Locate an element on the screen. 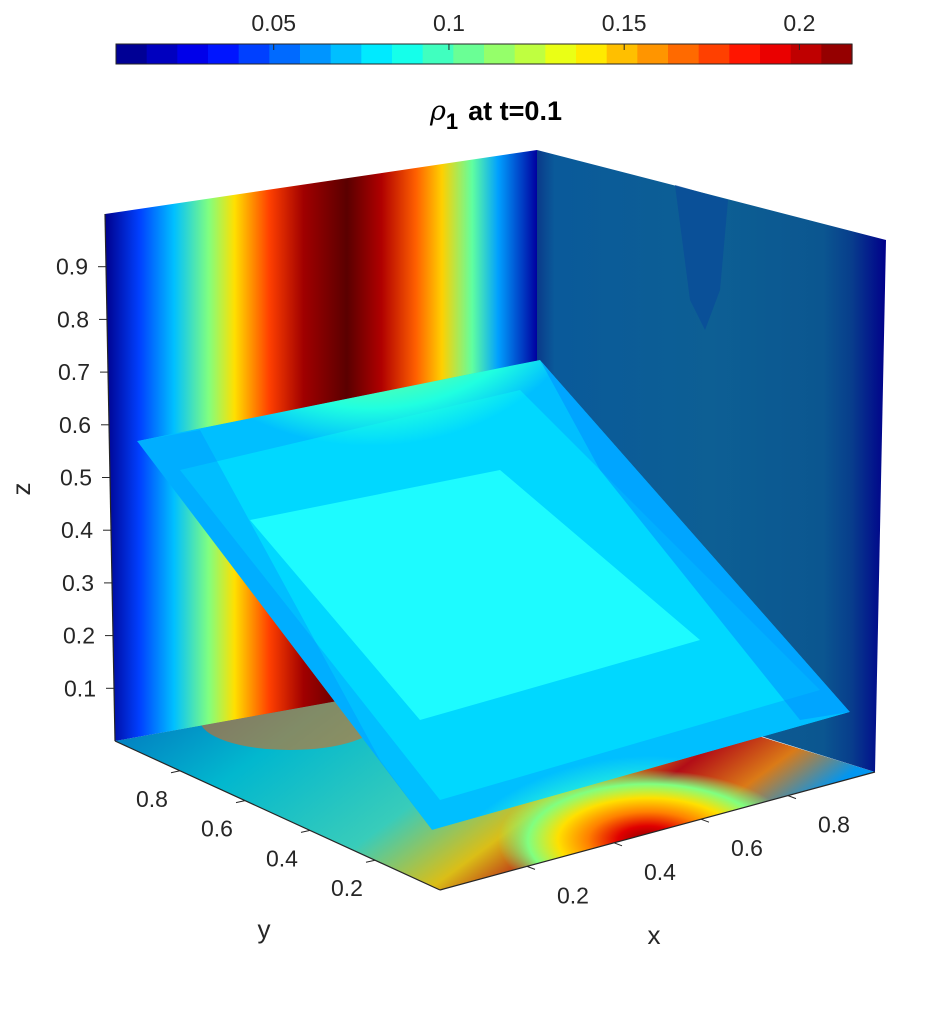  title-text: at t=0.1 is located at coordinates (515, 111).